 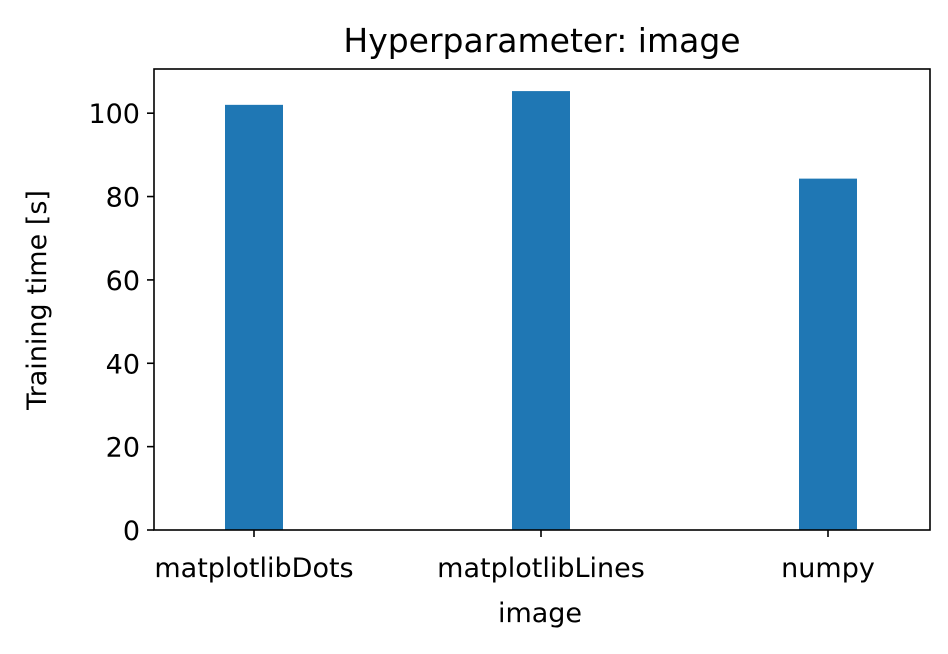 What do you see at coordinates (123, 198) in the screenshot?
I see `y-tick-label: 80` at bounding box center [123, 198].